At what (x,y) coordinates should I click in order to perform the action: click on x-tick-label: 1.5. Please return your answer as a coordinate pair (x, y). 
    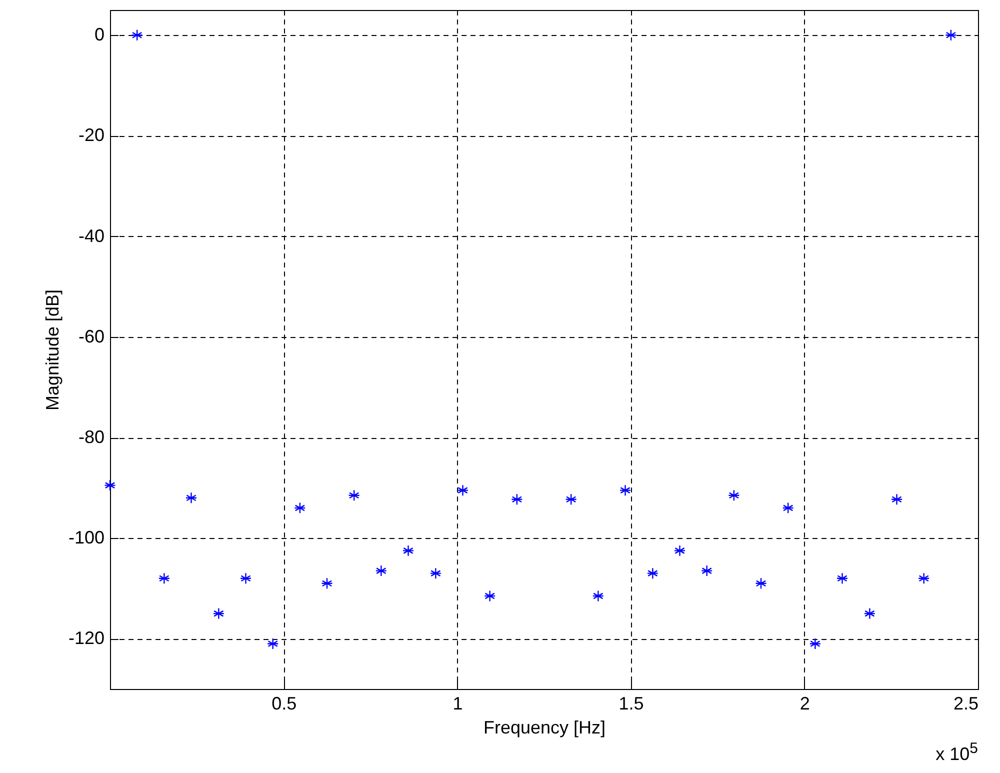
    Looking at the image, I should click on (631, 704).